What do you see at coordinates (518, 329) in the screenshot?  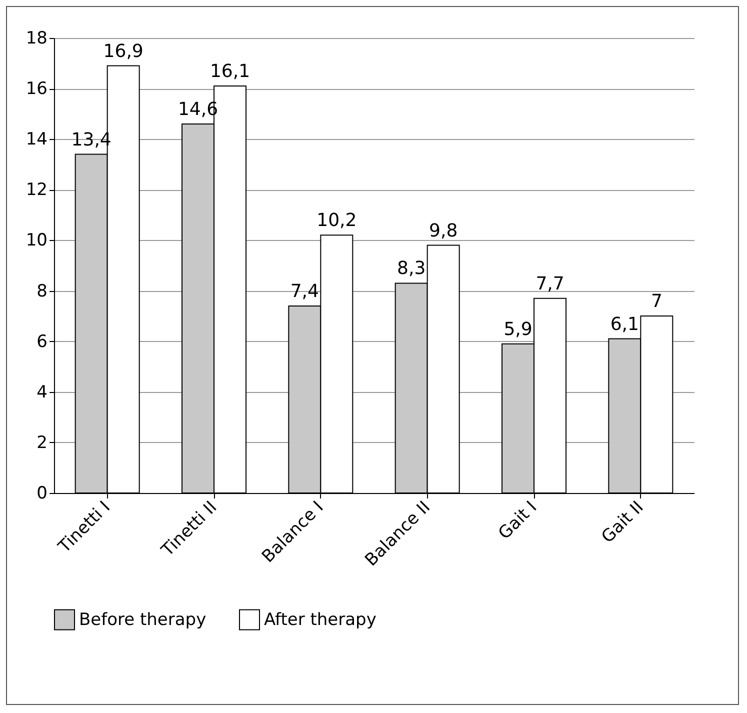 I see `data-label: 5,9` at bounding box center [518, 329].